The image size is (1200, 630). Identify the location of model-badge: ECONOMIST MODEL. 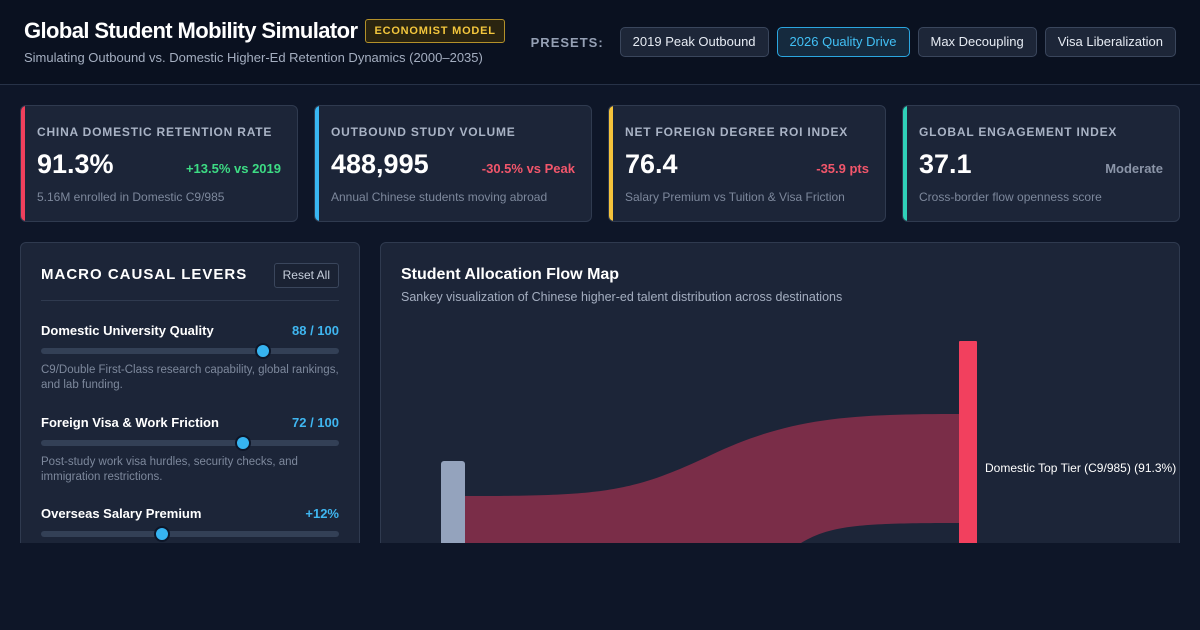
(435, 31).